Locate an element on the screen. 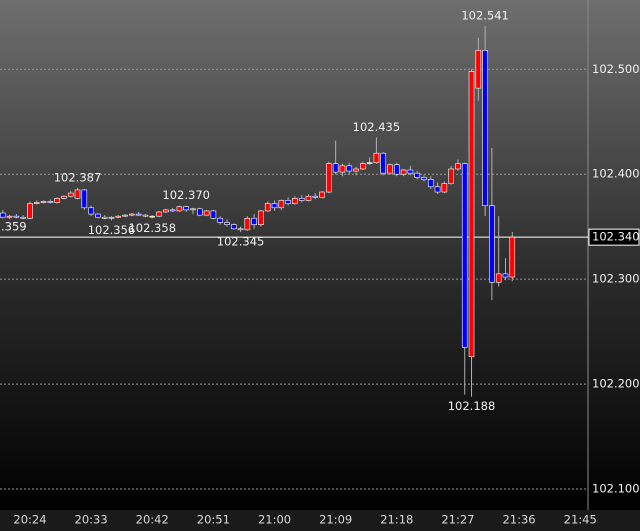 The width and height of the screenshot is (640, 531). x-tick-label: 21:09 is located at coordinates (335, 520).